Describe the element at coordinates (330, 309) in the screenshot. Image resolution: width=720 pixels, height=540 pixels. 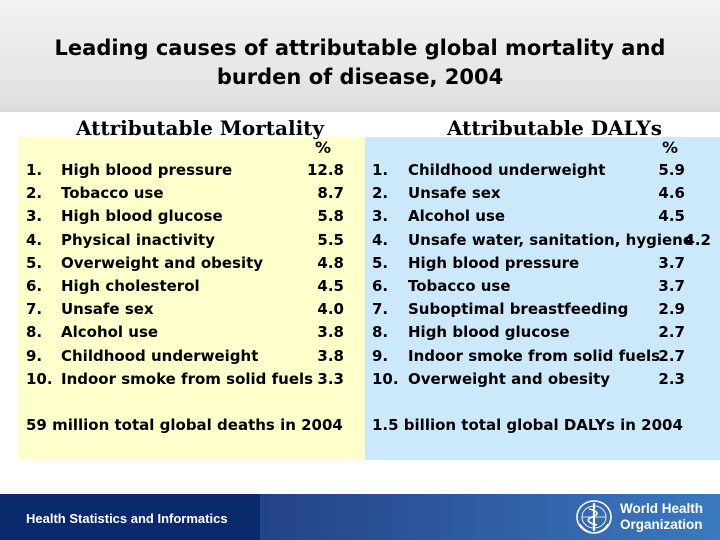
I see `percent-value: 4.0` at that location.